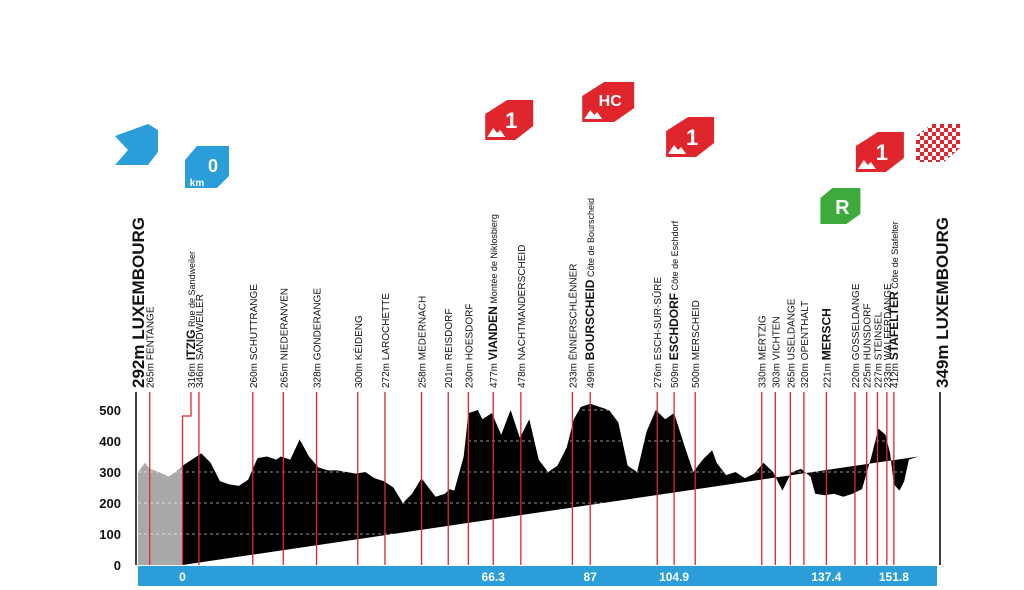 The image size is (1024, 590). What do you see at coordinates (191, 345) in the screenshot?
I see `checkpoint-name: ITZIG` at bounding box center [191, 345].